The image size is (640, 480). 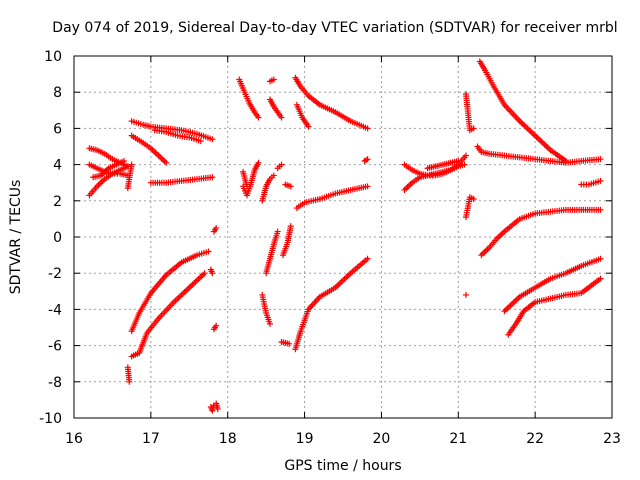 What do you see at coordinates (342, 466) in the screenshot?
I see `x-axis-label: GPS time / hours` at bounding box center [342, 466].